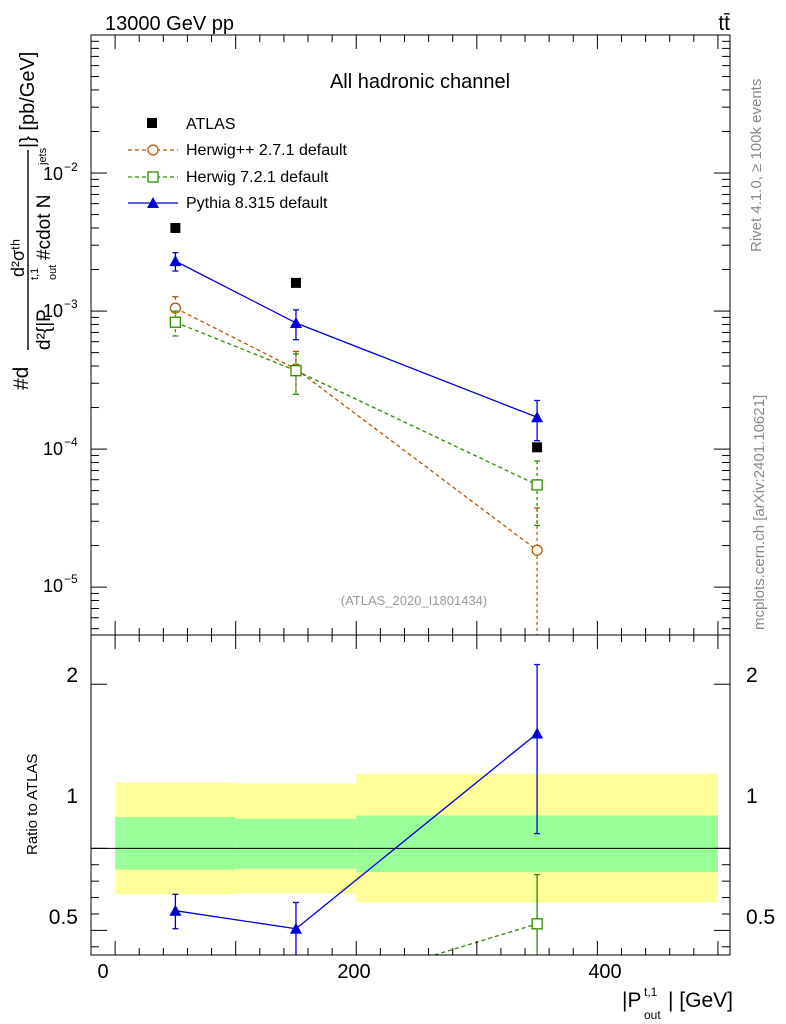  Describe the element at coordinates (153, 177) in the screenshot. I see `legend-herwig7-marker` at that location.